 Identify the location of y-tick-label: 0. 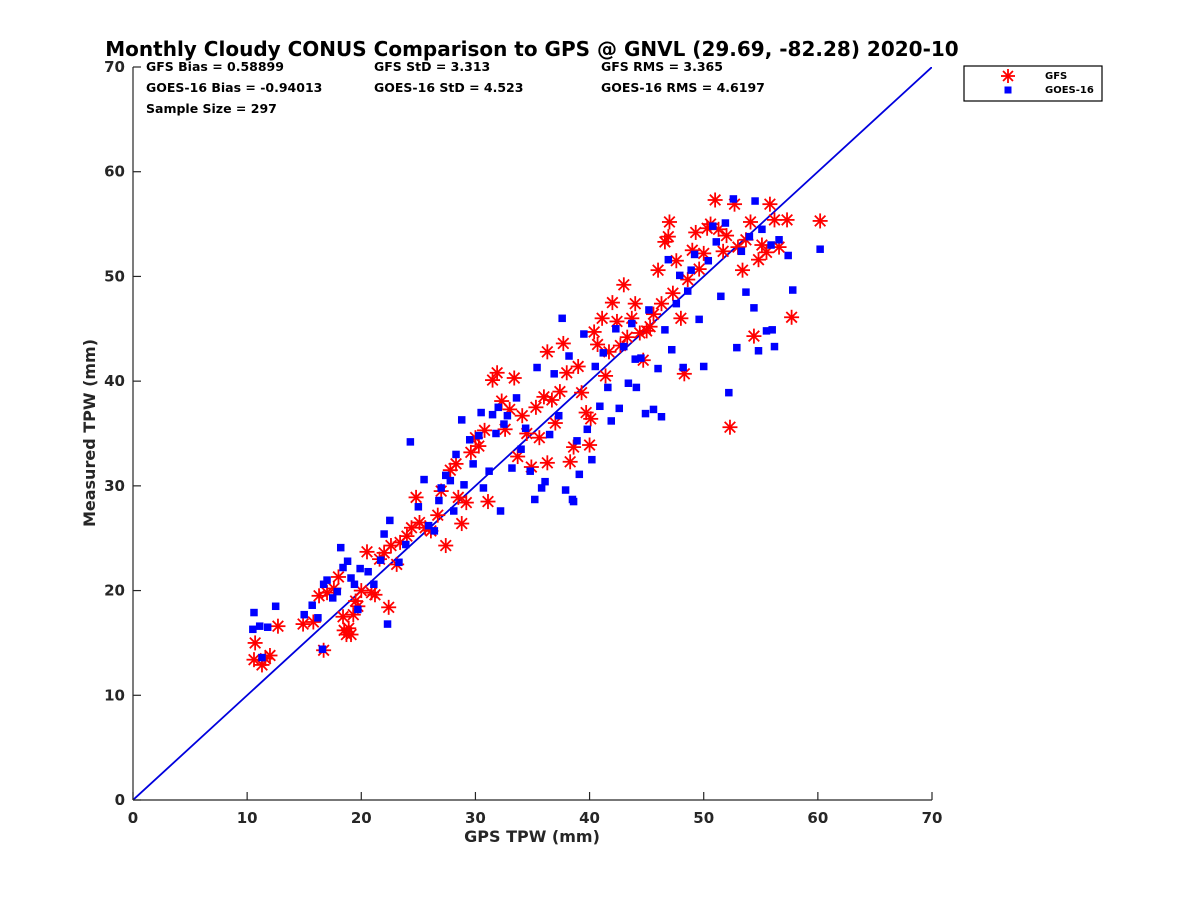
(120, 800).